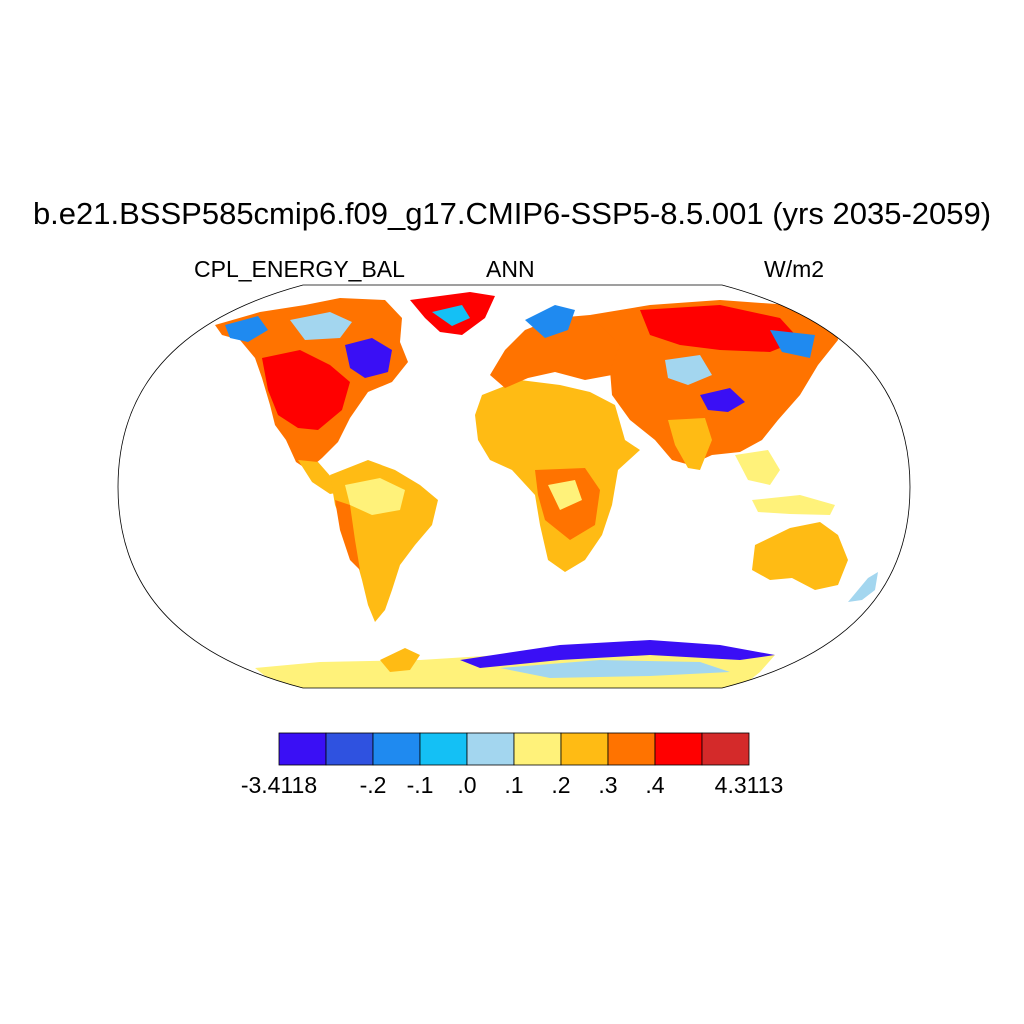 This screenshot has height=1024, width=1024. What do you see at coordinates (757, 467) in the screenshot?
I see `region-southeast-asia` at bounding box center [757, 467].